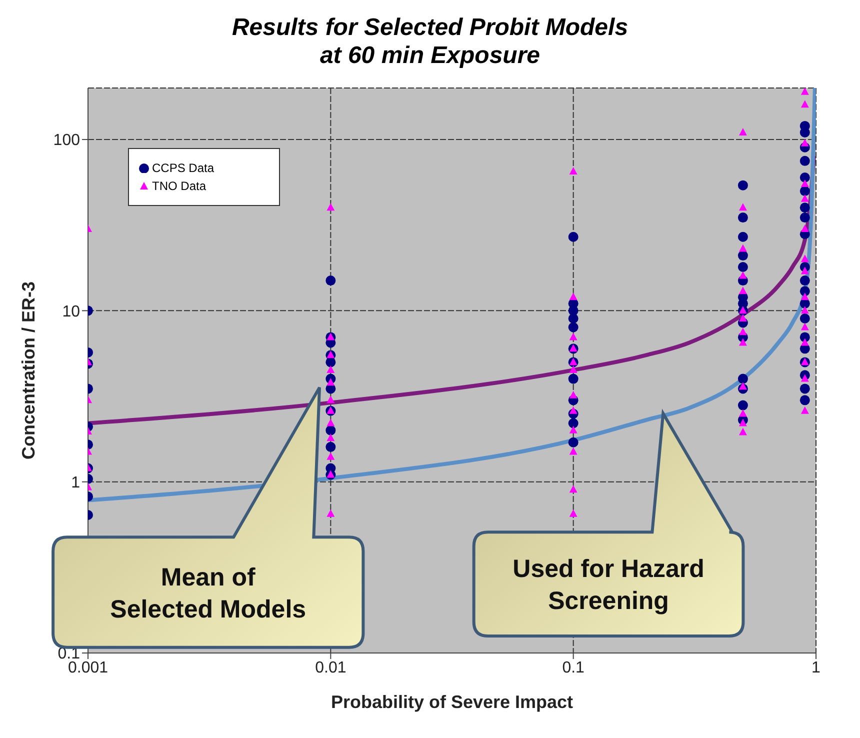 Image resolution: width=860 pixels, height=738 pixels. Describe the element at coordinates (430, 42) in the screenshot. I see `chart-title: Results for Selected Probit Models at 60 min Exposure` at that location.